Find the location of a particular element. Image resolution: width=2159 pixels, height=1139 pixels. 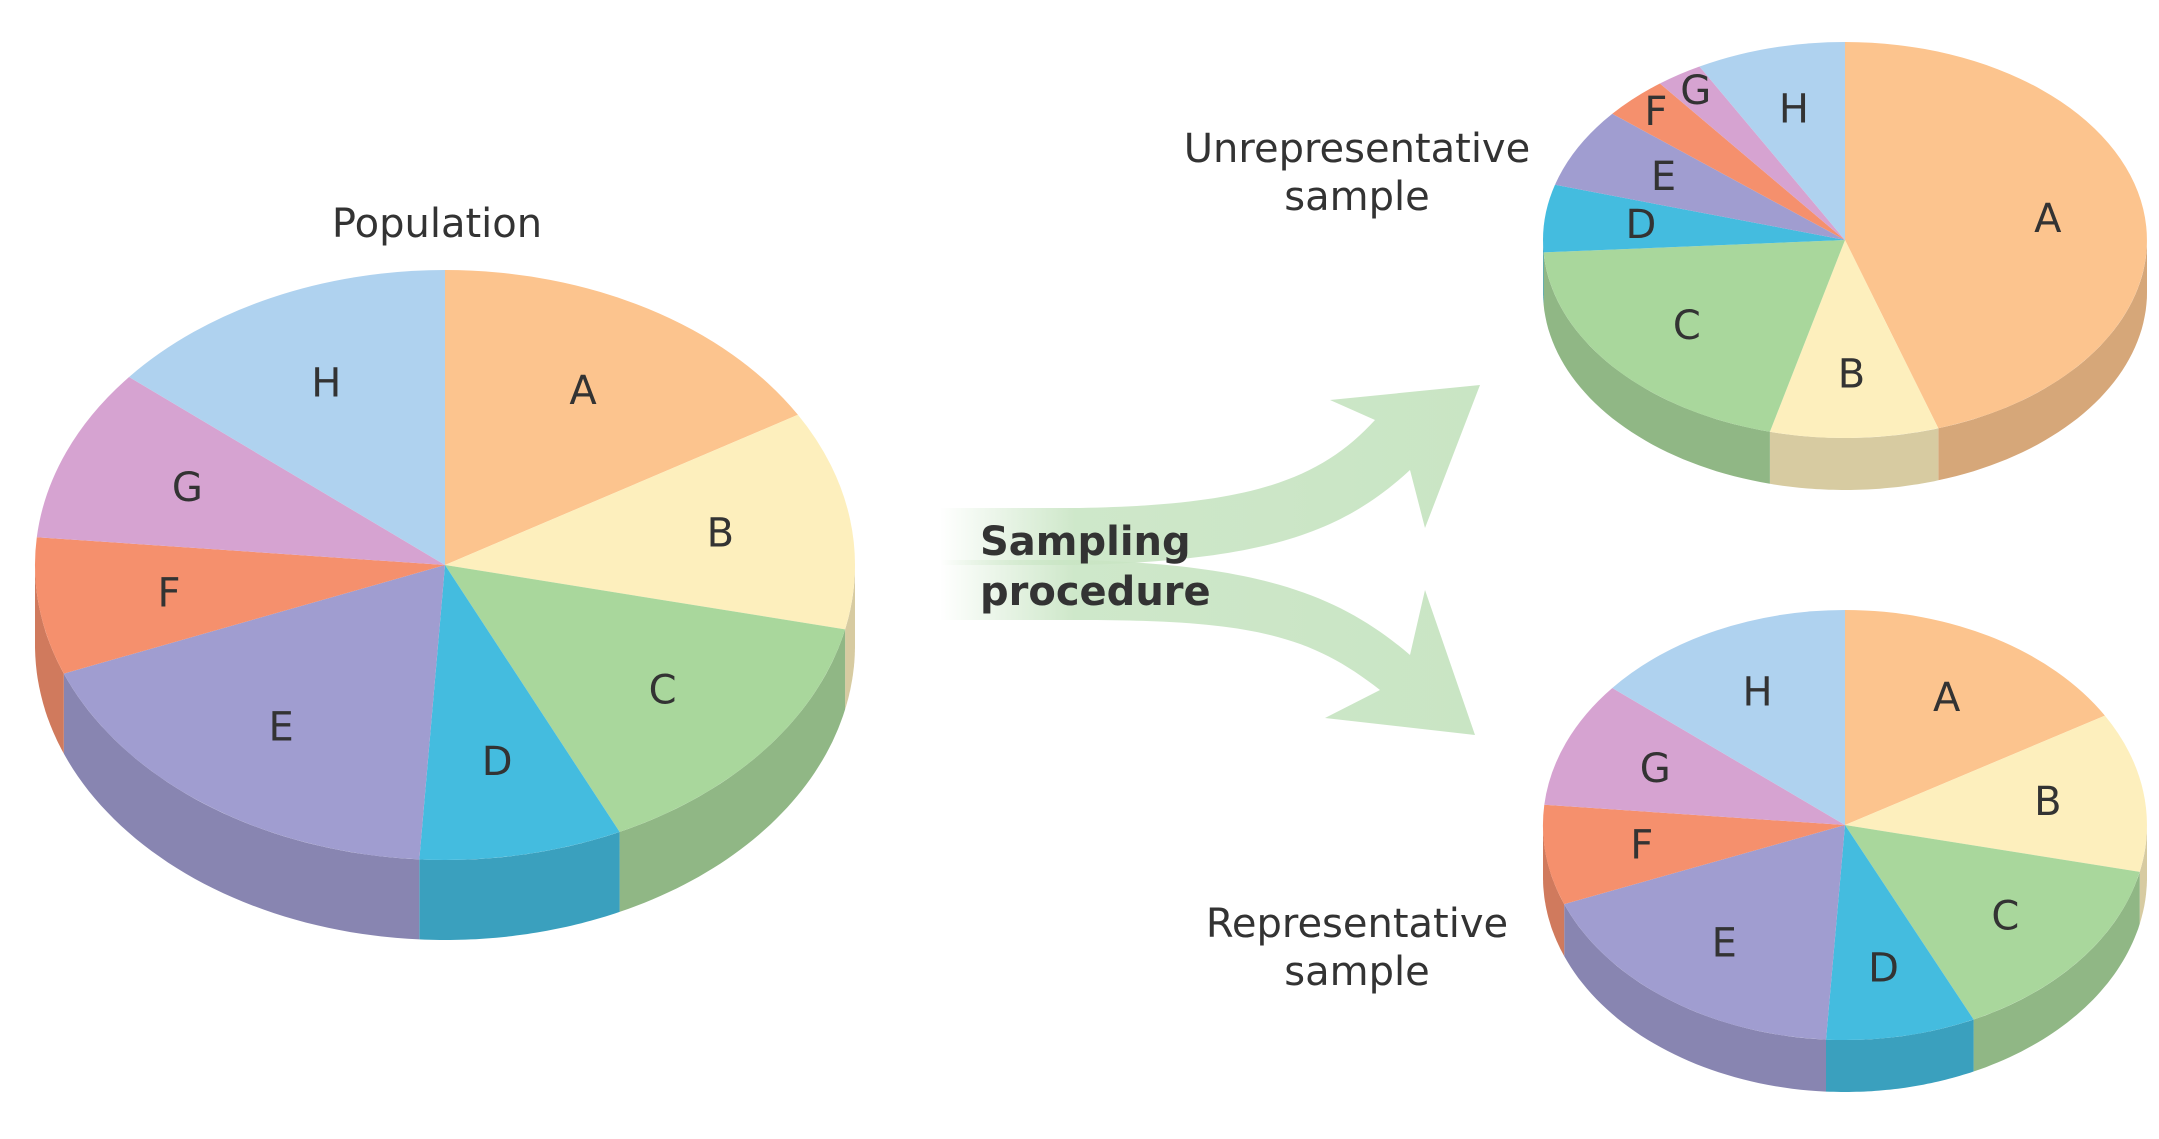

unrepresentative-caption-line1: Unrepresentative is located at coordinates (1357, 149).